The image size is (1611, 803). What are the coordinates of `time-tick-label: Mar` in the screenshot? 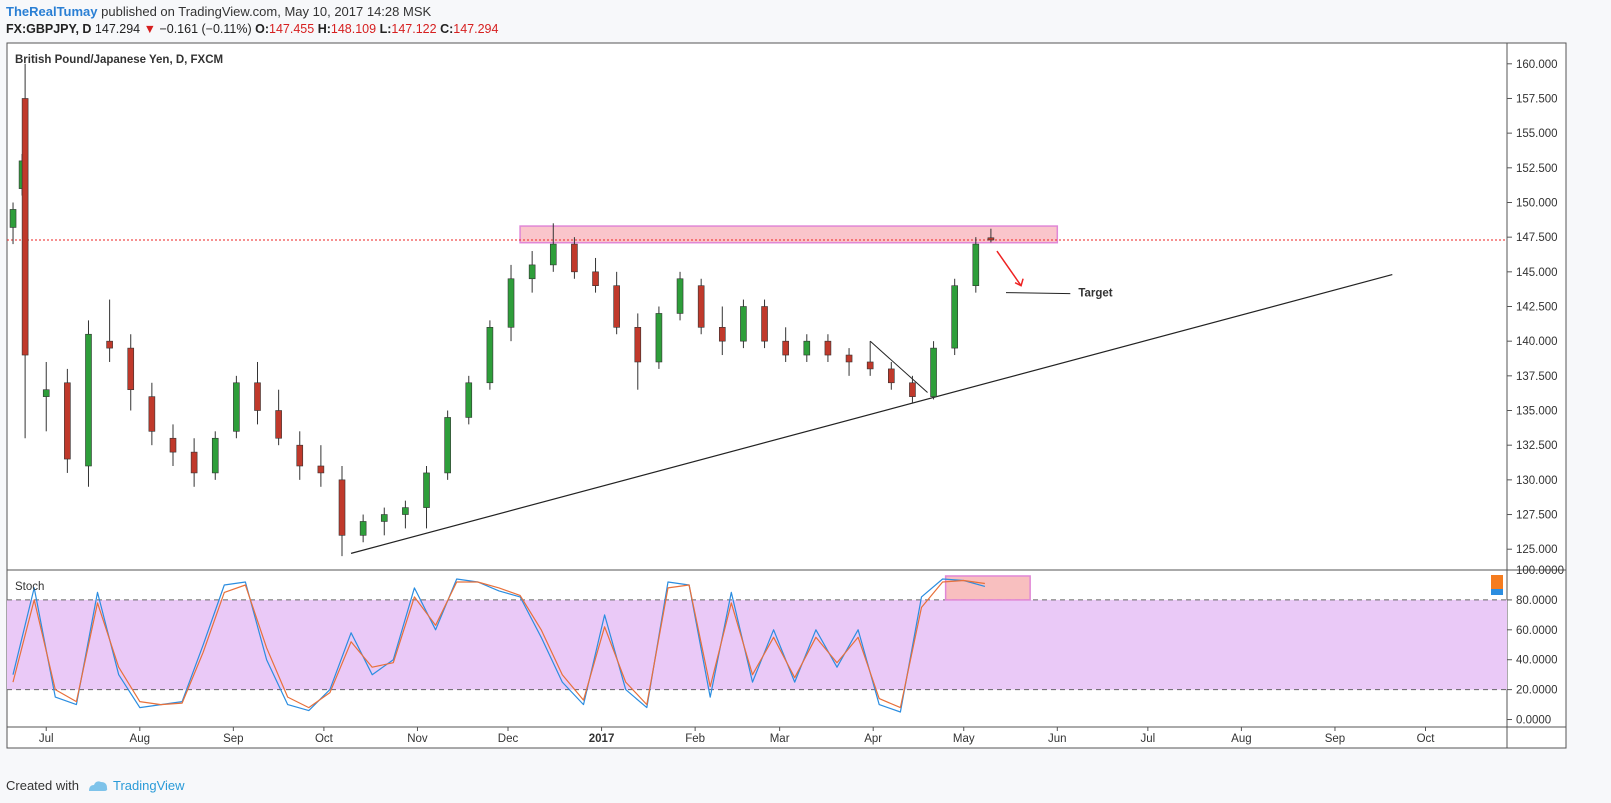 It's located at (780, 739).